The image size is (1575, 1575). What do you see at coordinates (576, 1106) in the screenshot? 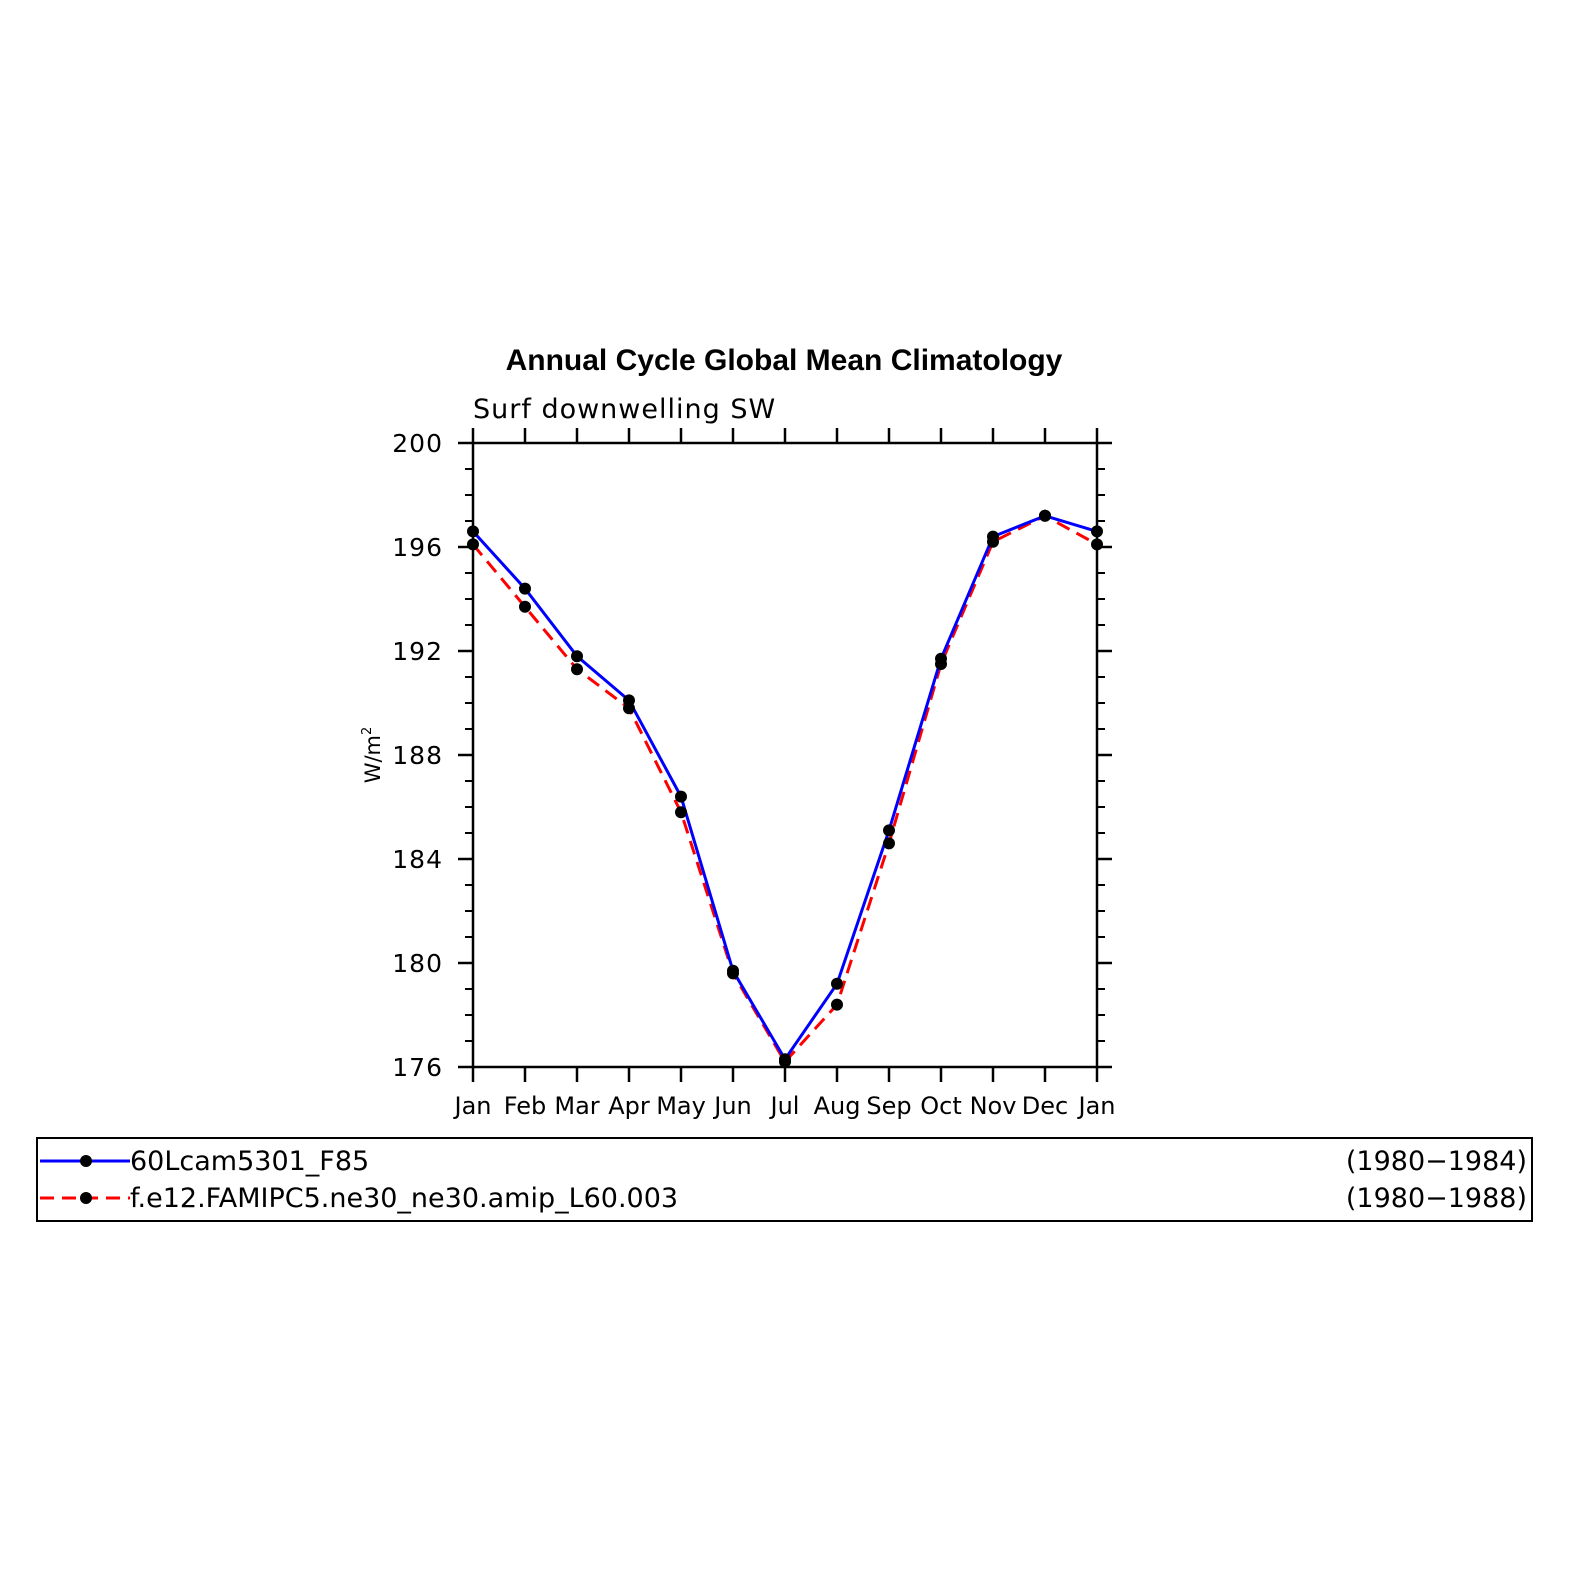
I see `x-tick-label: Mar` at bounding box center [576, 1106].